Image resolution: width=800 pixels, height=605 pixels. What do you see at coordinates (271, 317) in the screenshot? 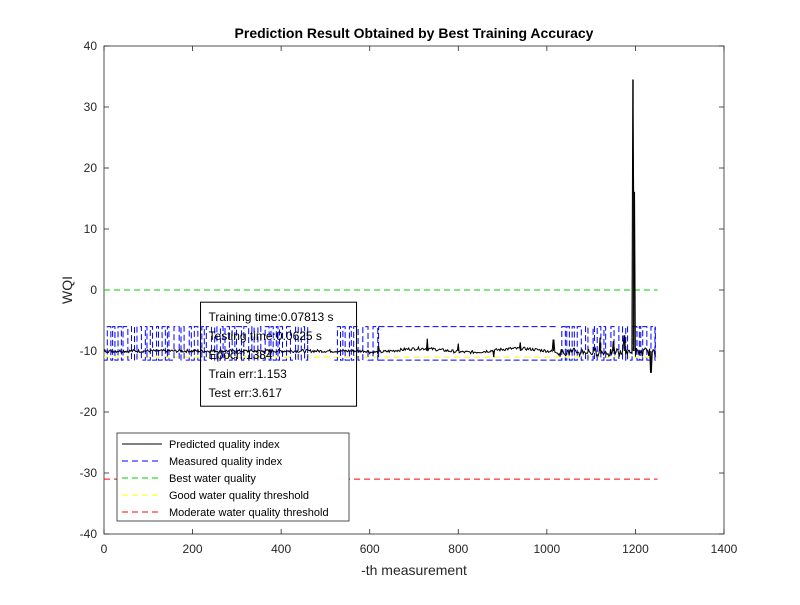
I see `annotation-line: Training time:0.07813 s` at bounding box center [271, 317].